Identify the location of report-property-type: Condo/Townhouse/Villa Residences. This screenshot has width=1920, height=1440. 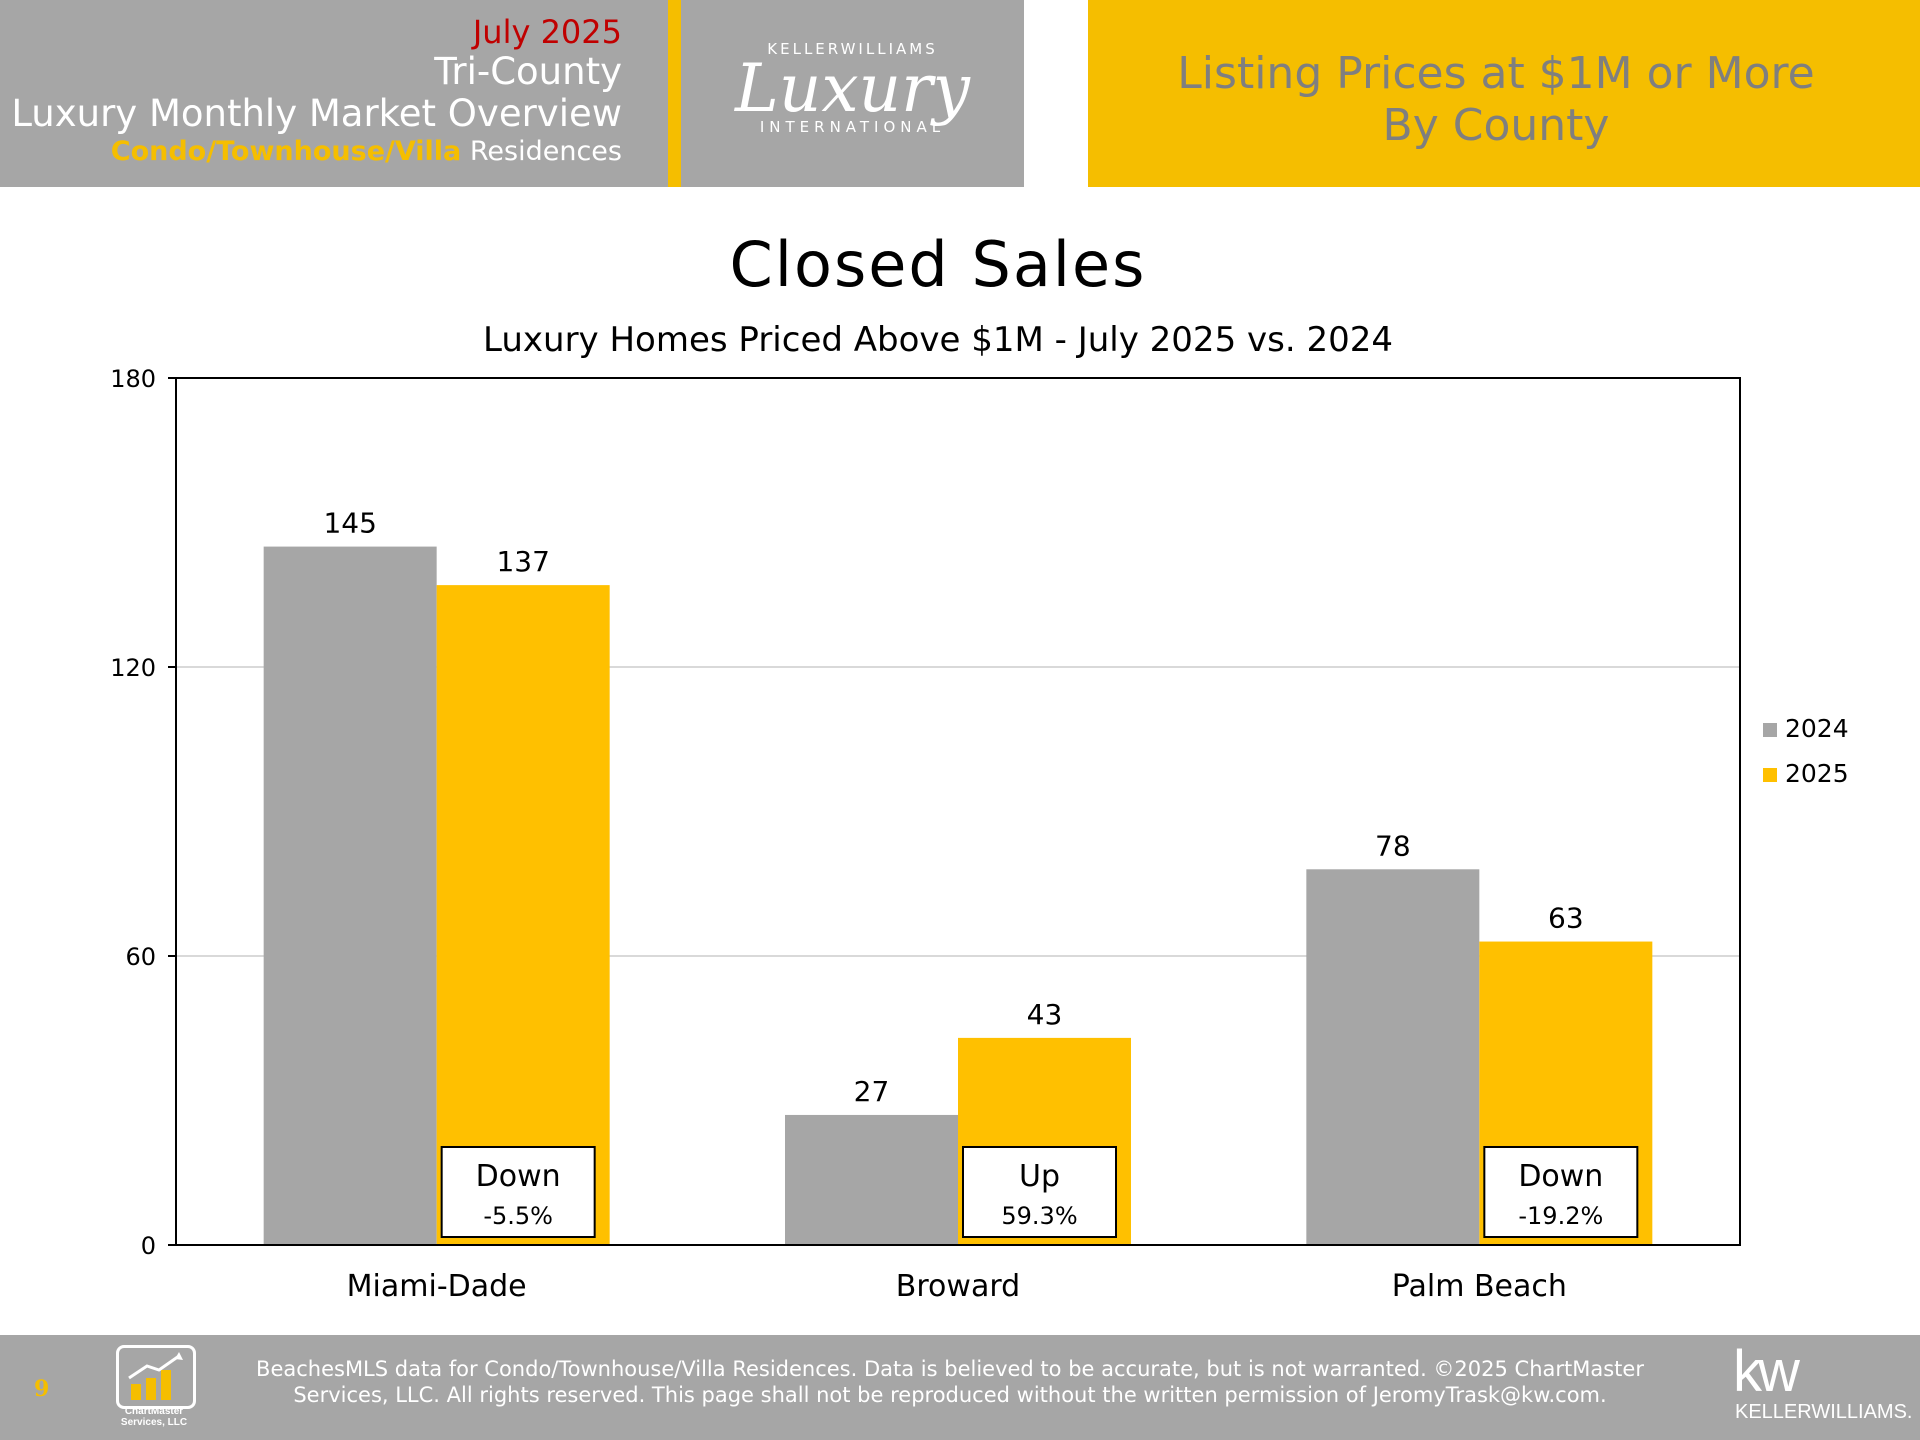
(316, 151).